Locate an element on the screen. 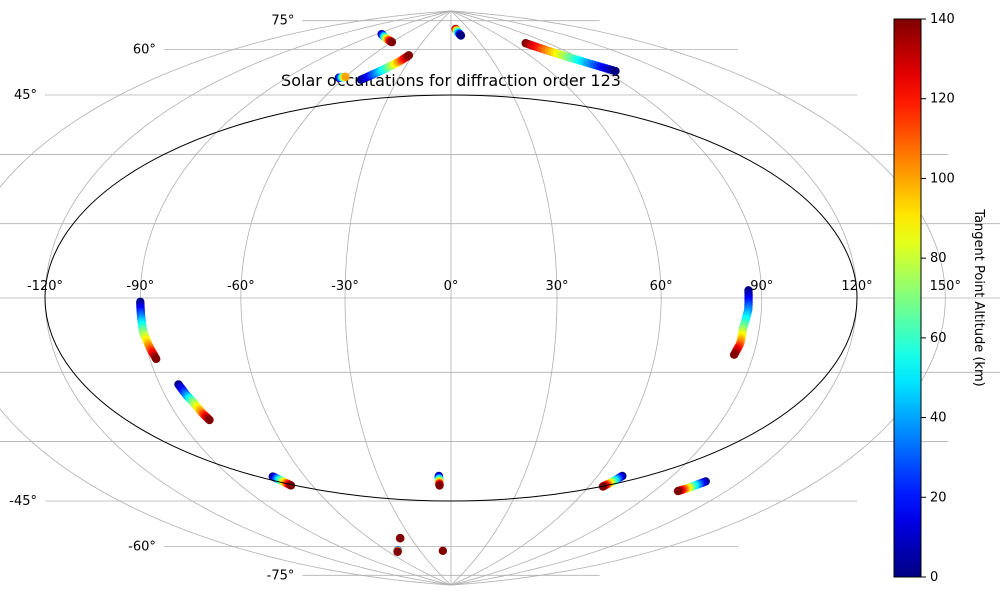  colorbar-tick-label: 0 is located at coordinates (934, 577).